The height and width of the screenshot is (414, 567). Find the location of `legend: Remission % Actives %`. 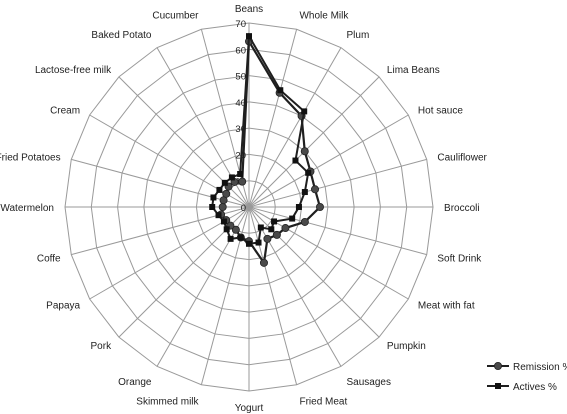

legend: Remission % Actives % is located at coordinates (527, 377).